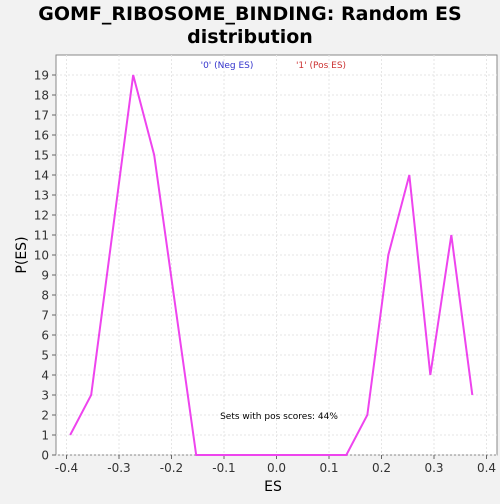 This screenshot has width=500, height=504. Describe the element at coordinates (249, 14) in the screenshot. I see `chart-title-line-1: GOMF_RIBOSOME_BINDING: Random ES` at that location.